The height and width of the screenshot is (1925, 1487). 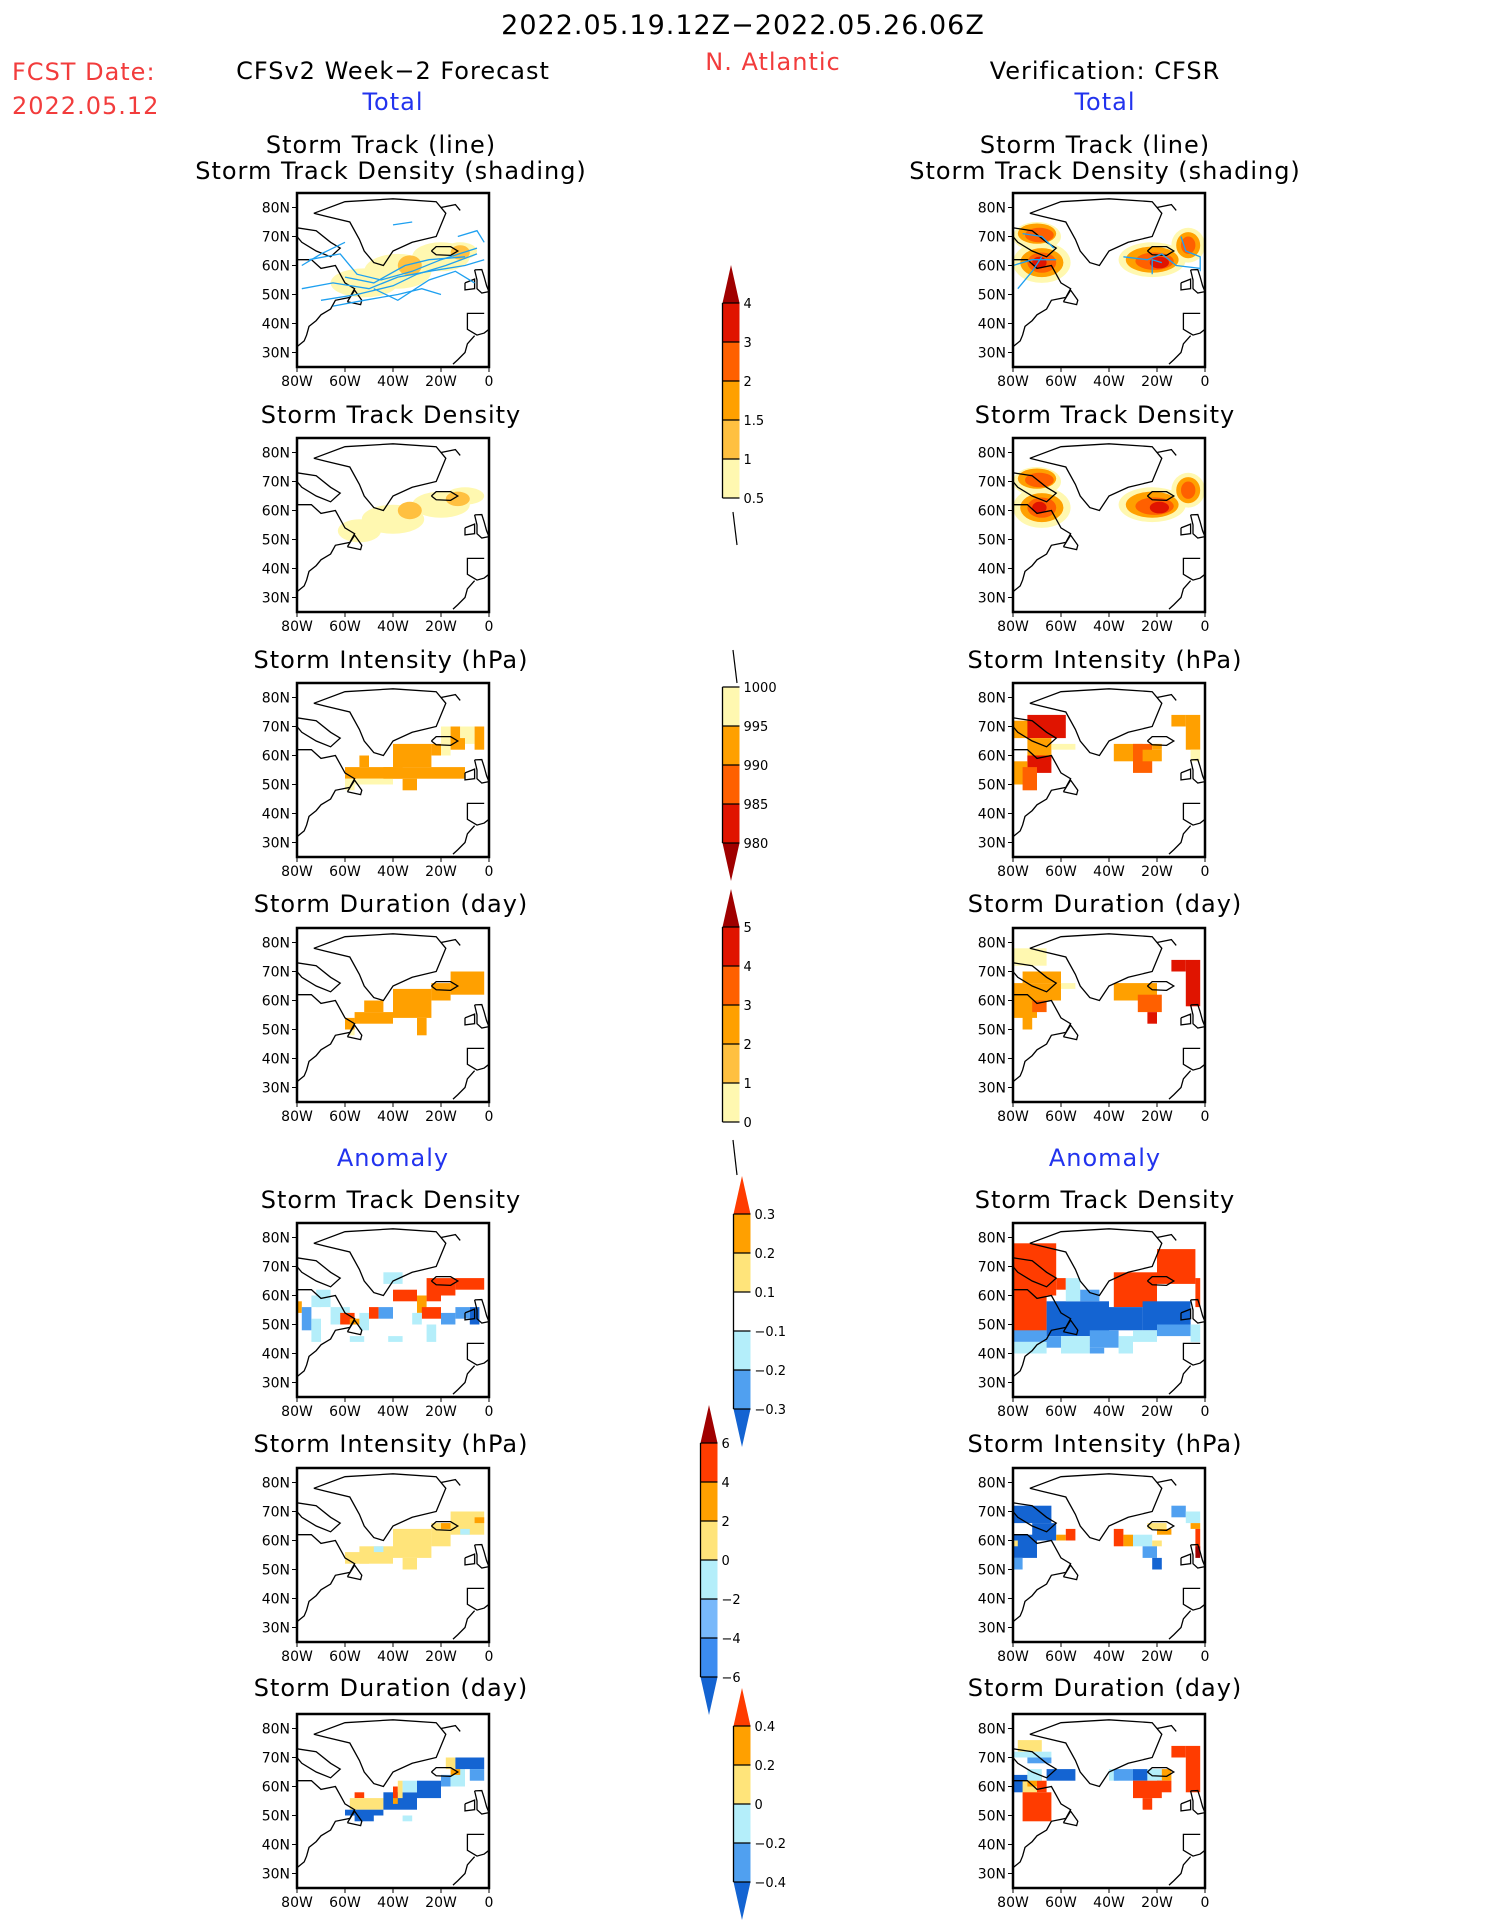 What do you see at coordinates (1093, 1811) in the screenshot?
I see `map-panel-va_duration: 30N 40N 50N 60N 70N 80N 80W 60W 40W 20W 0` at bounding box center [1093, 1811].